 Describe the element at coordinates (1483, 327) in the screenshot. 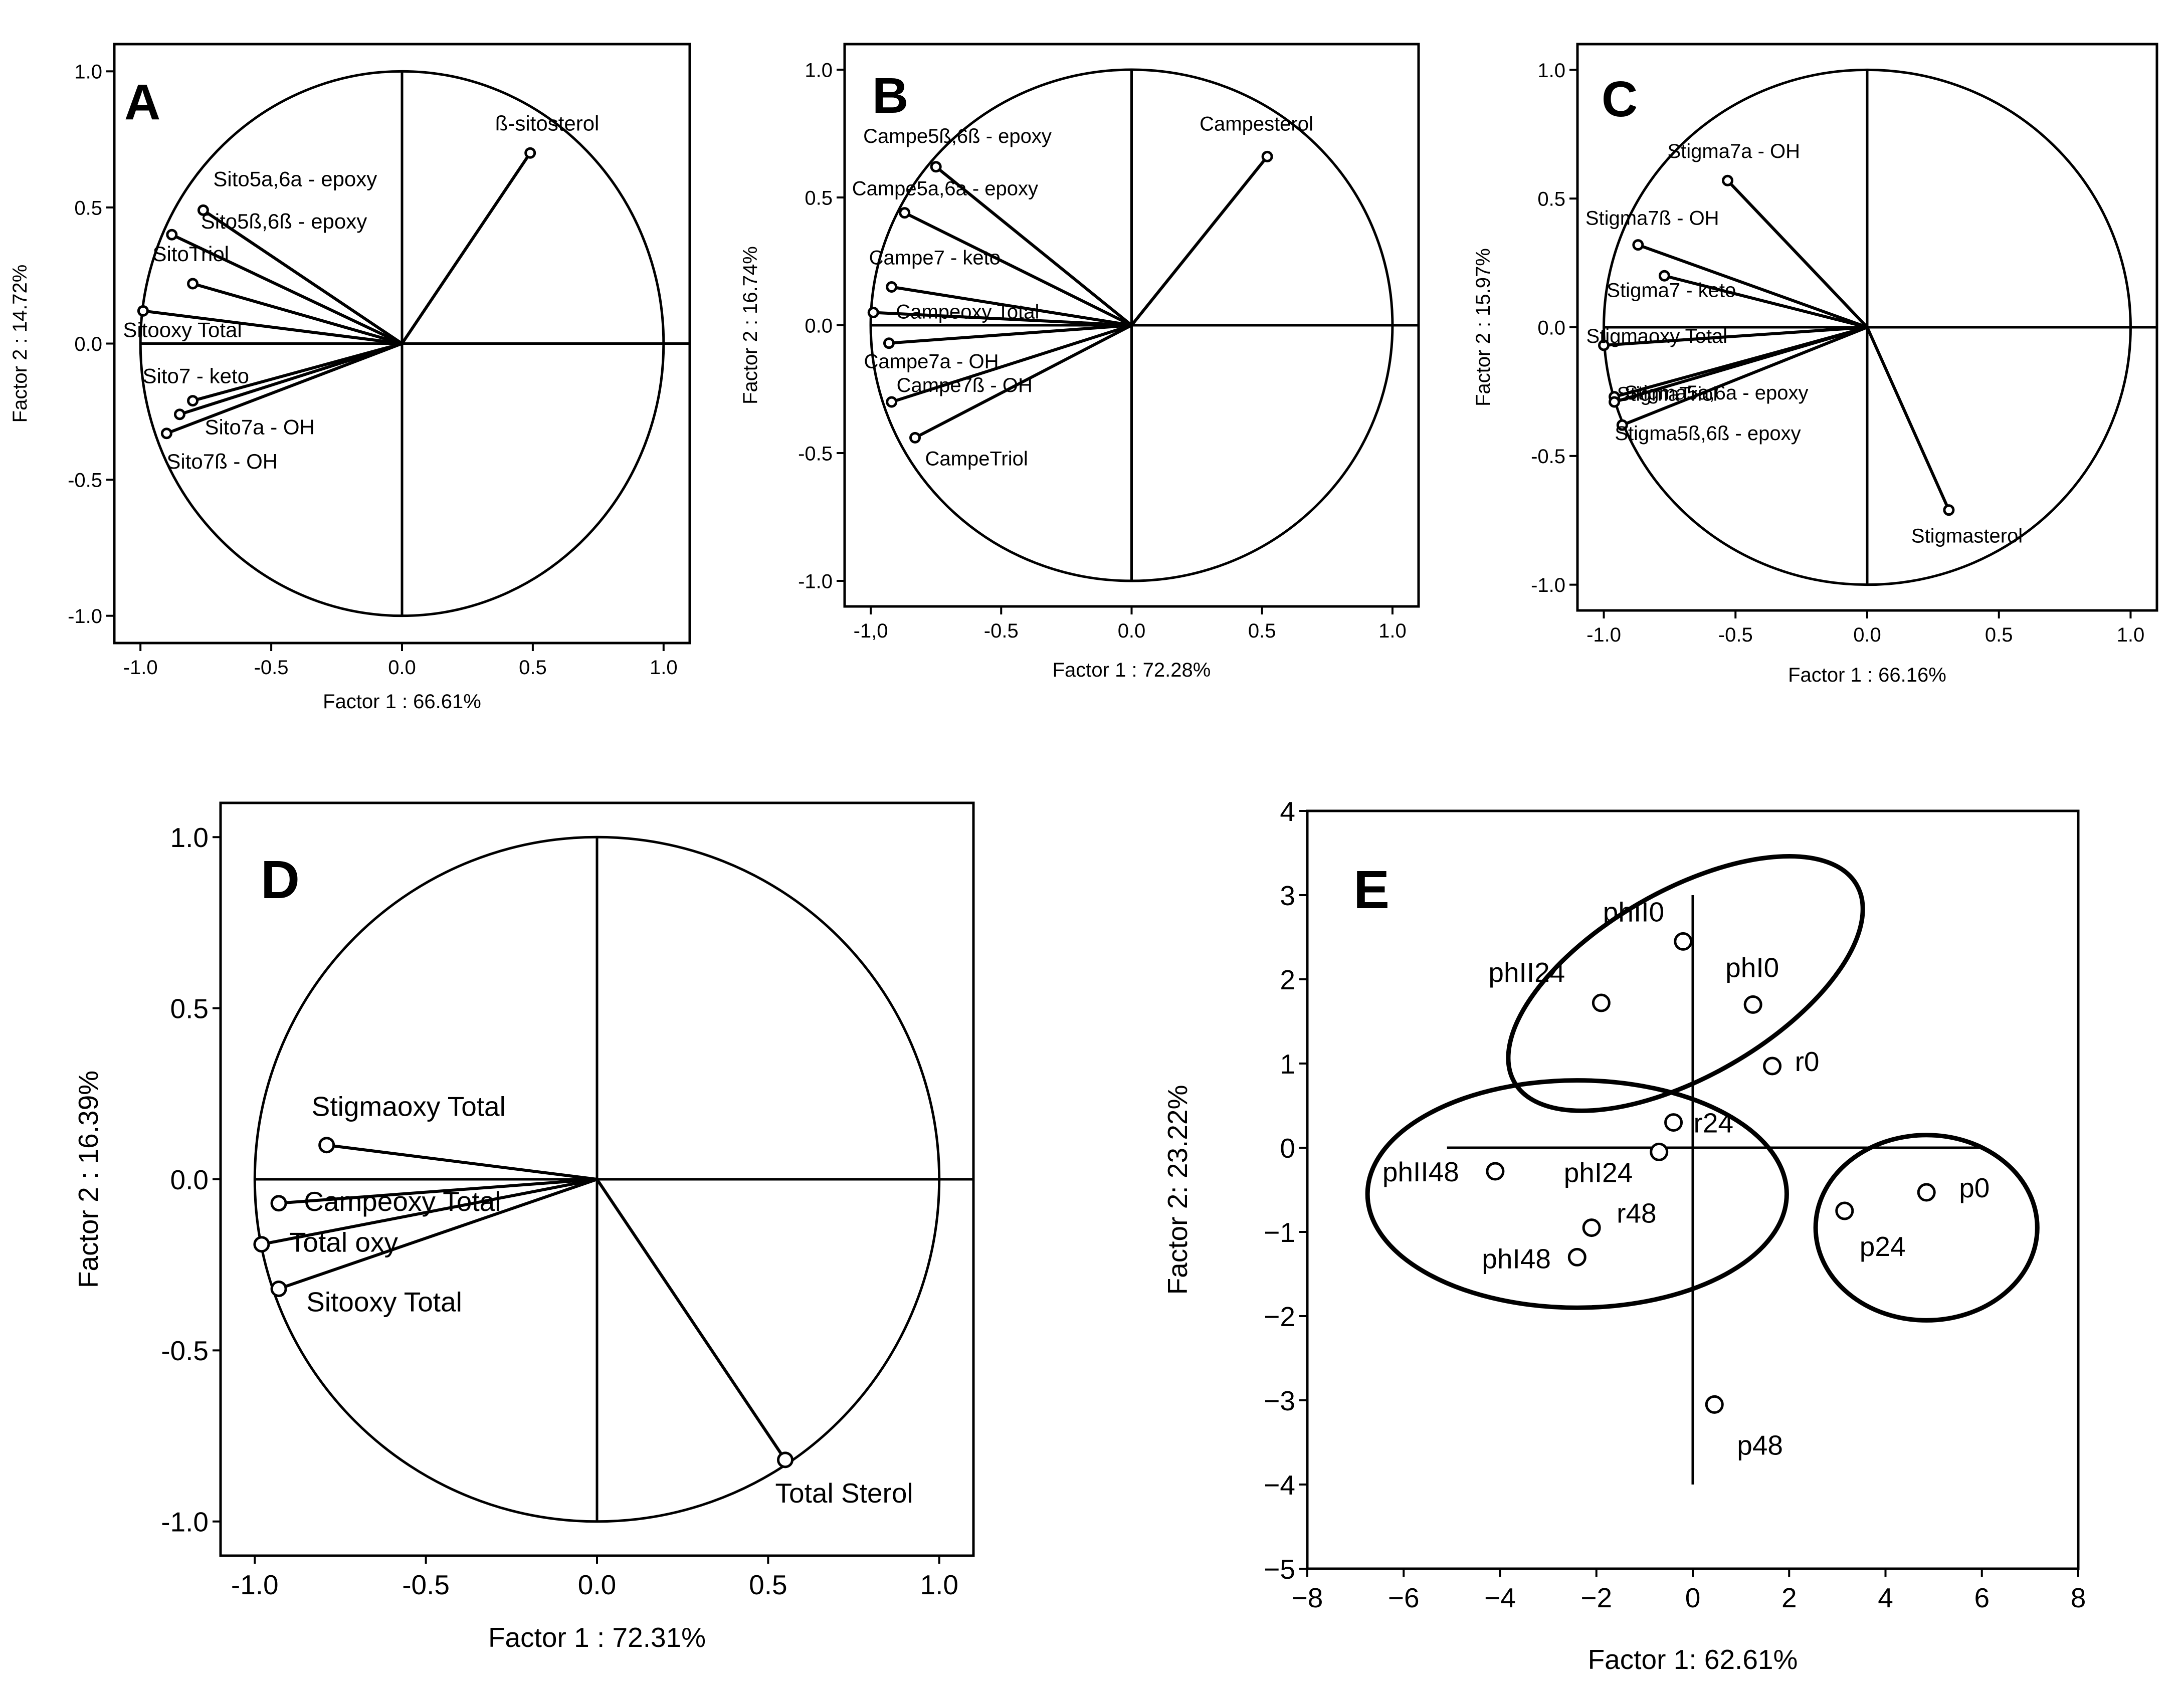

I see `y-axis-label: Factor 2 : 15.97%` at that location.